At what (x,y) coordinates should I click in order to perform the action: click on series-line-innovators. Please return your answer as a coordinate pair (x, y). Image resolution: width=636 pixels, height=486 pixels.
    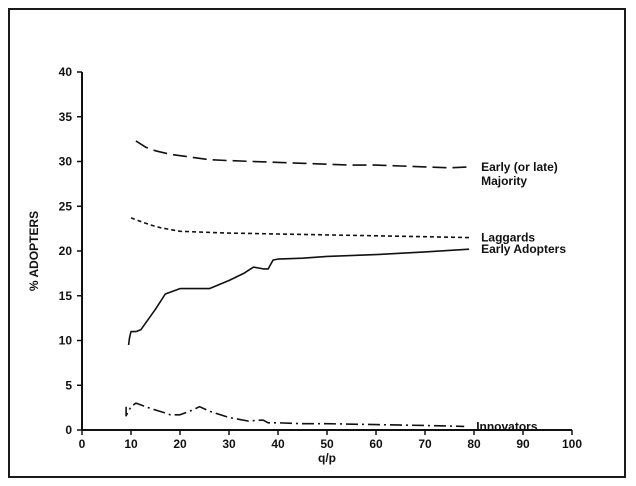
    Looking at the image, I should click on (295, 415).